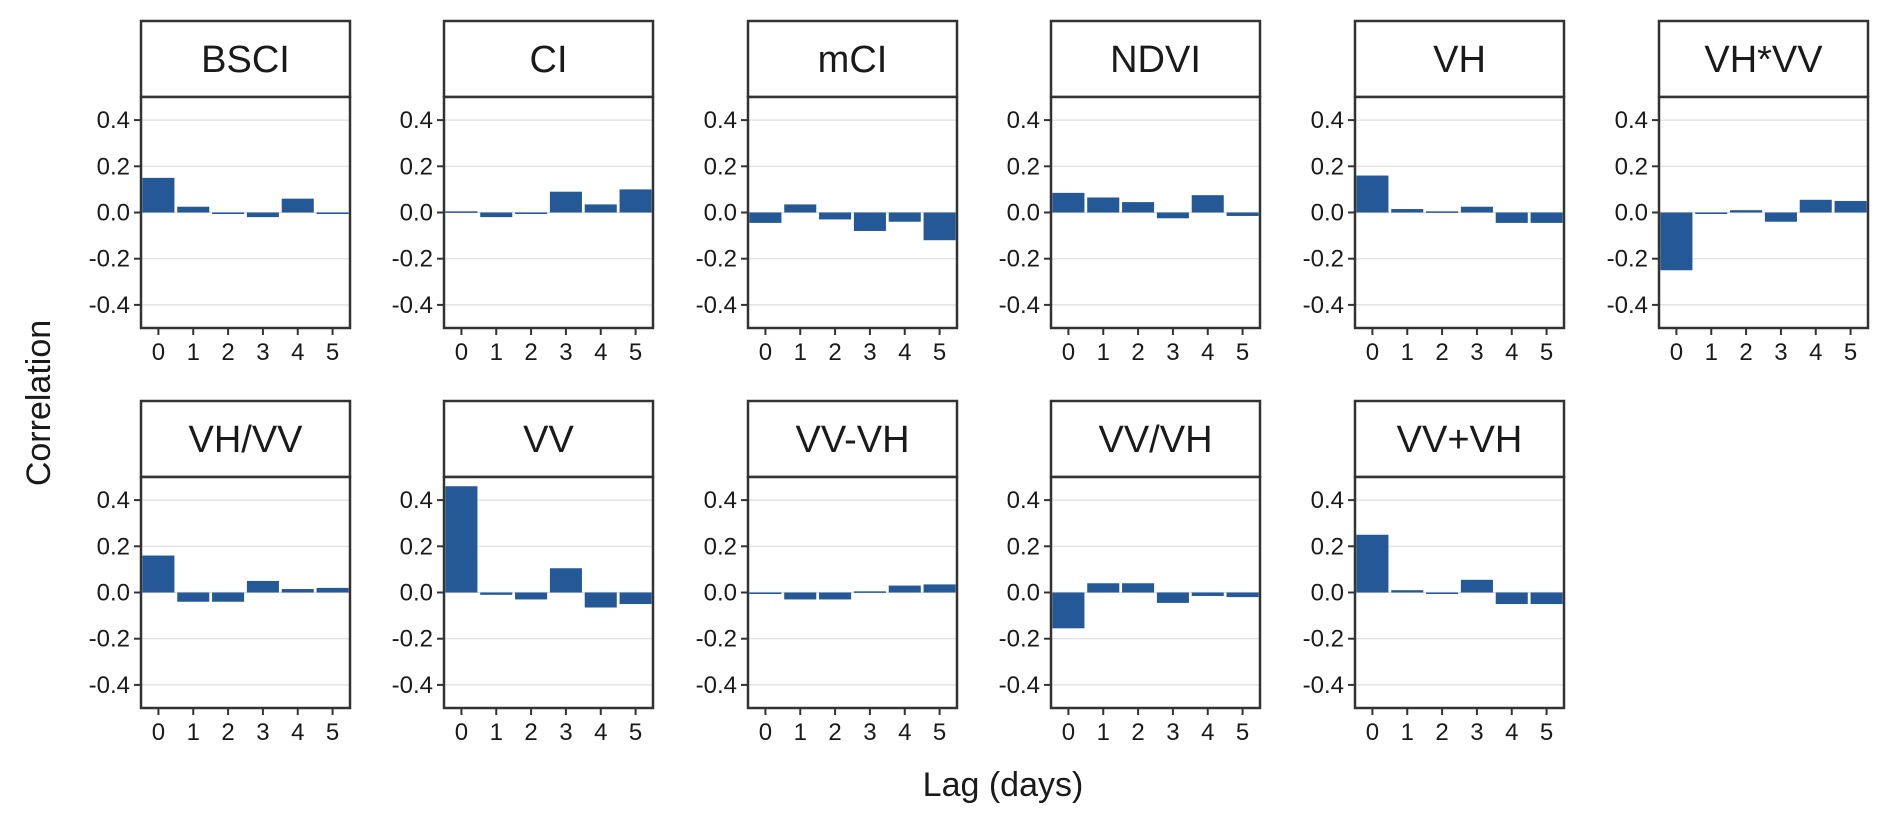  What do you see at coordinates (1130, 192) in the screenshot?
I see `panel-ndvi: NDVI -0.4 -0.2 0.0 0.2 0.4 0 1 2 3 4 5` at bounding box center [1130, 192].